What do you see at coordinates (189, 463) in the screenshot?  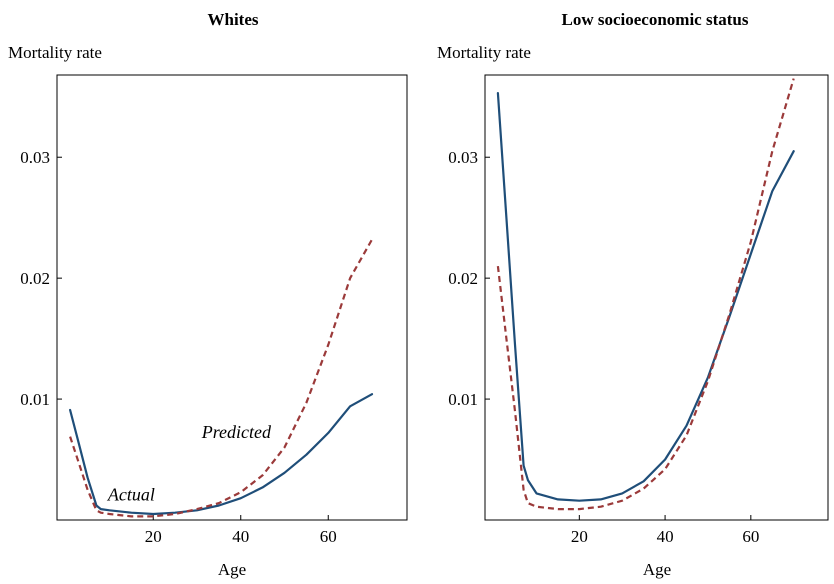 I see `annotation-layer: Actual Predicted` at bounding box center [189, 463].